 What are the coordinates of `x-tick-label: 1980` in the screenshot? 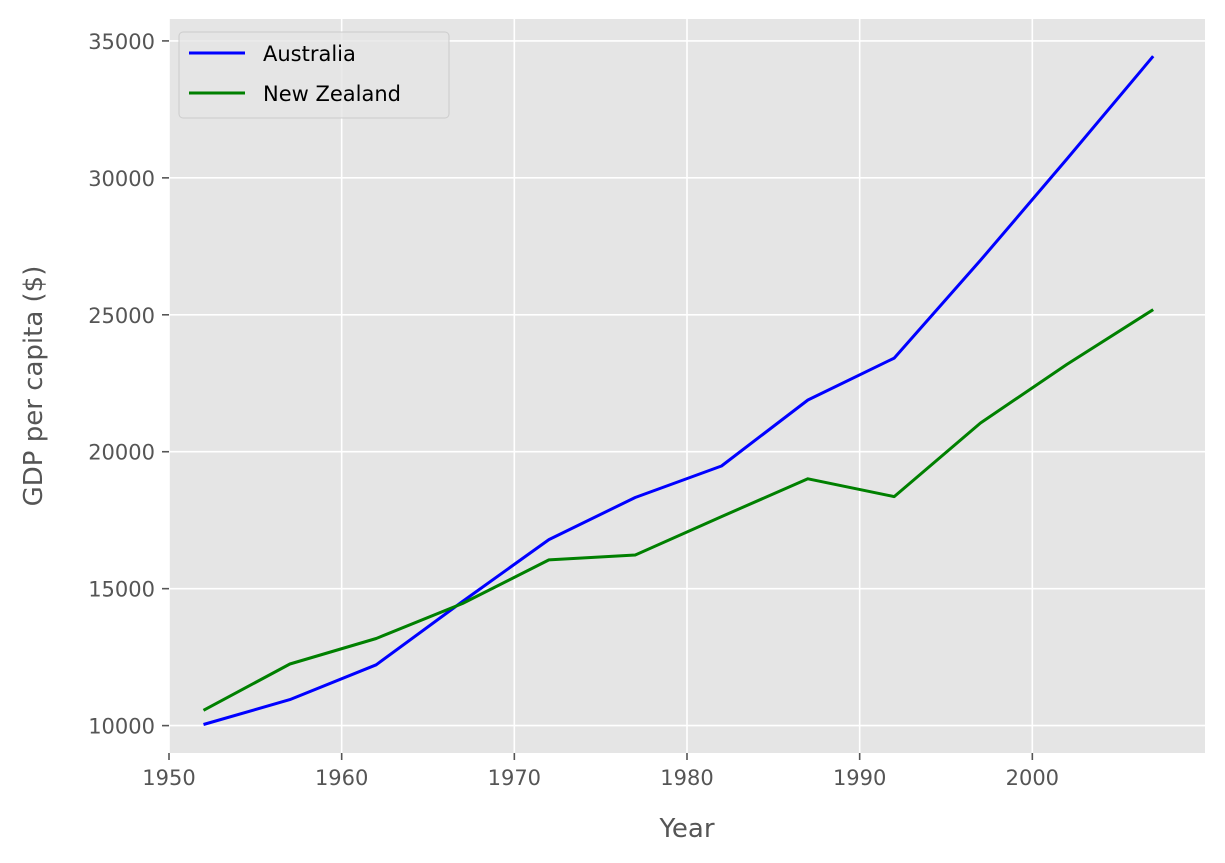 It's located at (686, 778).